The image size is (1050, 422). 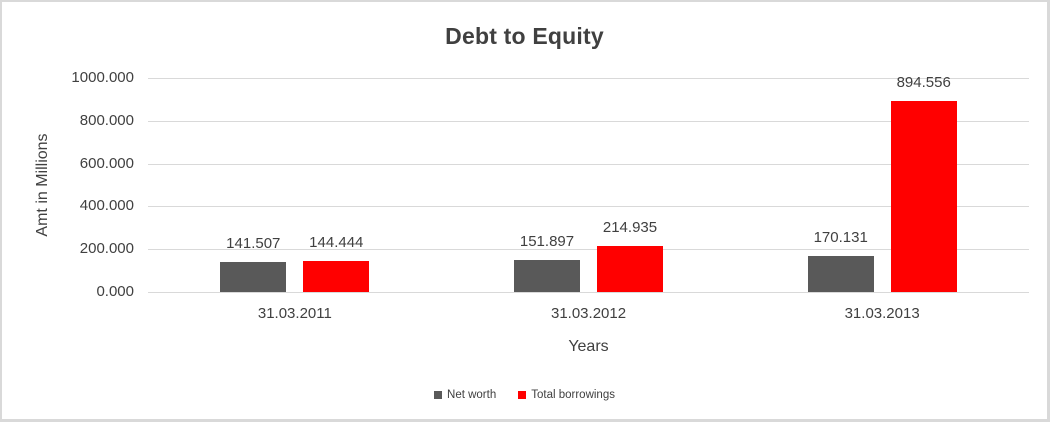 I want to click on y-tick-label: 1000.000, so click(x=102, y=77).